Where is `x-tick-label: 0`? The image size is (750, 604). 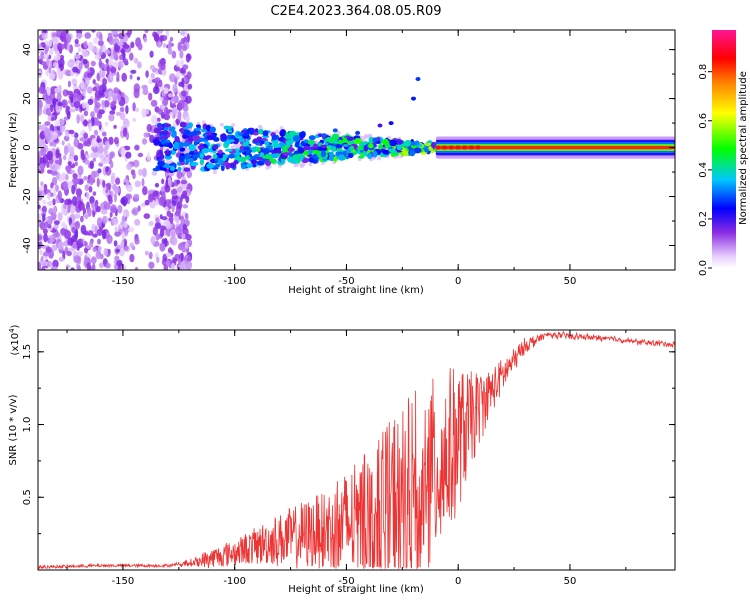 x-tick-label: 0 is located at coordinates (458, 581).